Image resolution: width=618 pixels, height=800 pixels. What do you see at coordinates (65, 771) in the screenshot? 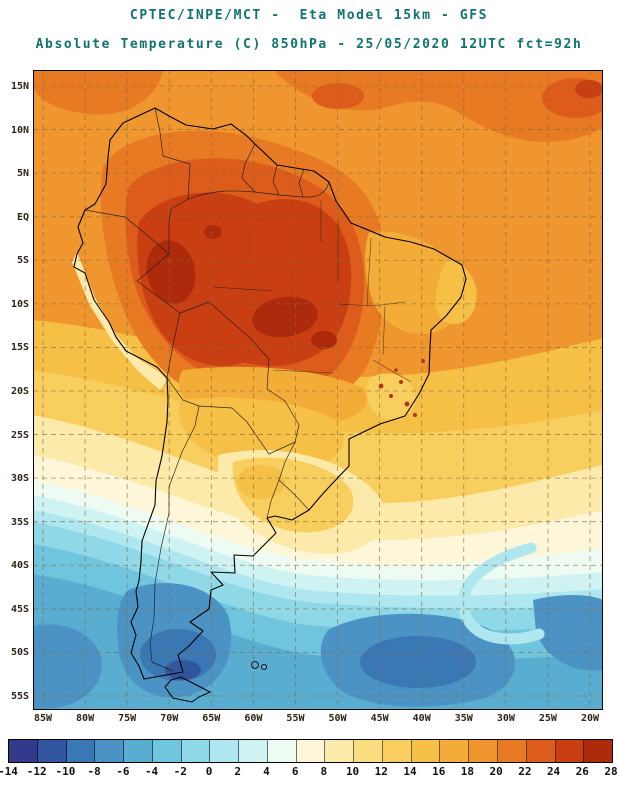
I see `colorbar-tick-label: -10` at bounding box center [65, 771].